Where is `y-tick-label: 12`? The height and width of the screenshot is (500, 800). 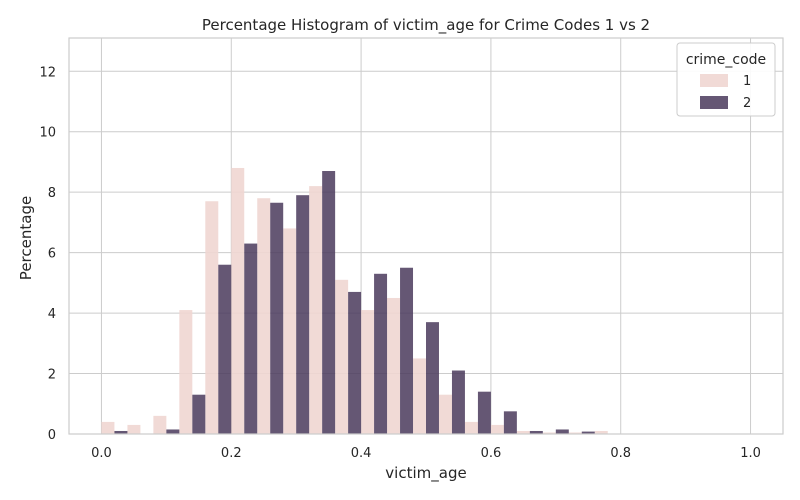 y-tick-label: 12 is located at coordinates (47, 72).